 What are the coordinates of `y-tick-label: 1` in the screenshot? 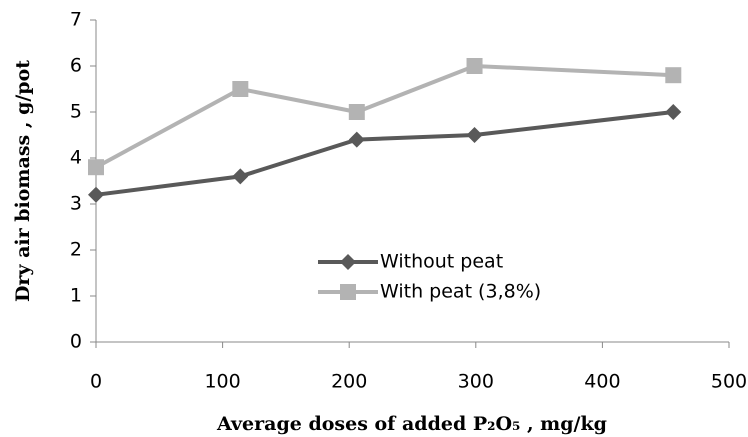 It's located at (76, 296).